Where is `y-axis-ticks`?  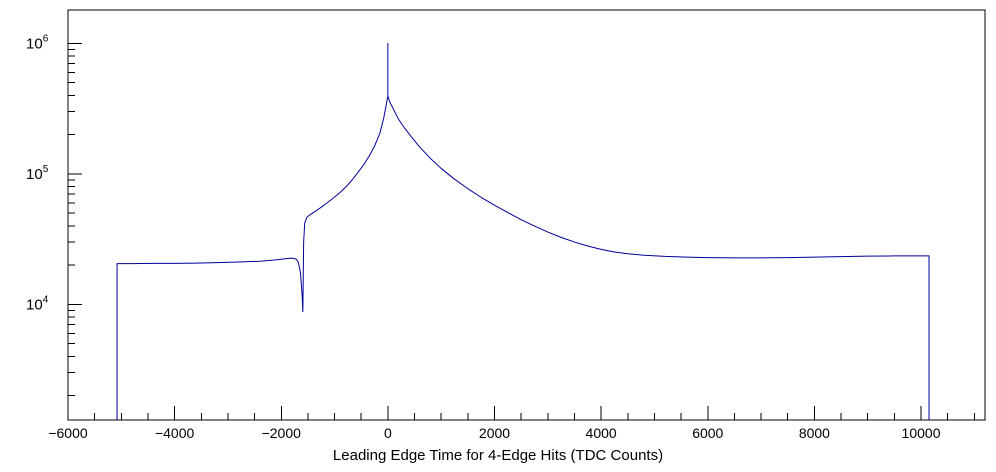
y-axis-ticks is located at coordinates (75, 219).